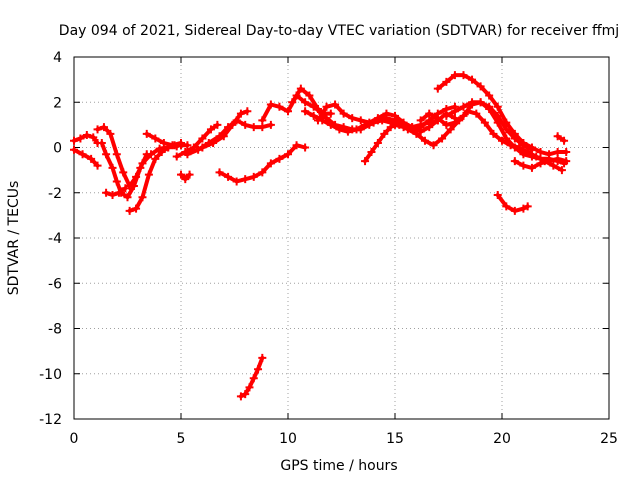 This screenshot has width=640, height=480. What do you see at coordinates (540, 163) in the screenshot?
I see `series-t24` at bounding box center [540, 163].